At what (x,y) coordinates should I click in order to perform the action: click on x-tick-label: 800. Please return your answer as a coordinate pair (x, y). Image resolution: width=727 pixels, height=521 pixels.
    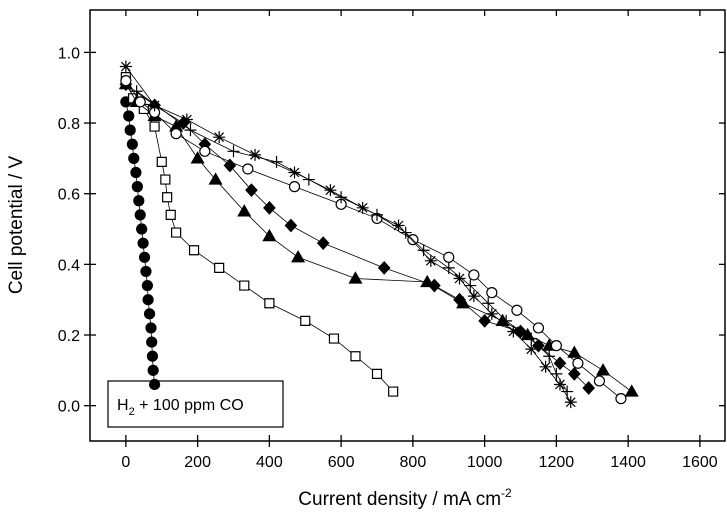
    Looking at the image, I should click on (413, 462).